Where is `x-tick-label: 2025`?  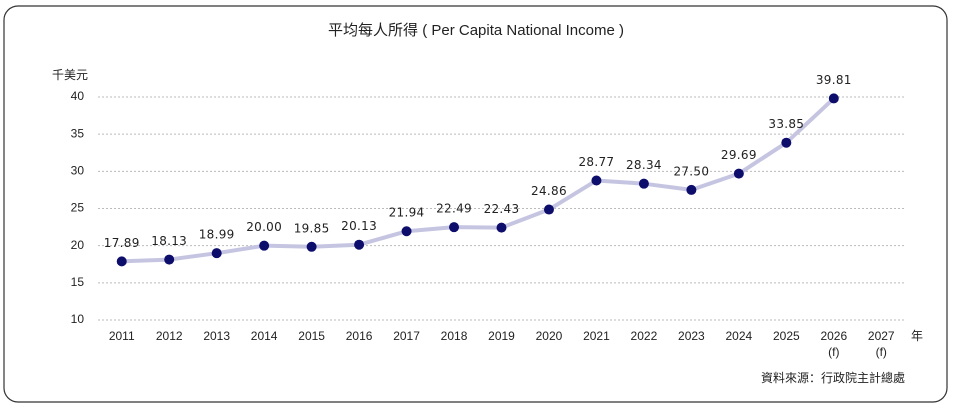 x-tick-label: 2025 is located at coordinates (786, 336).